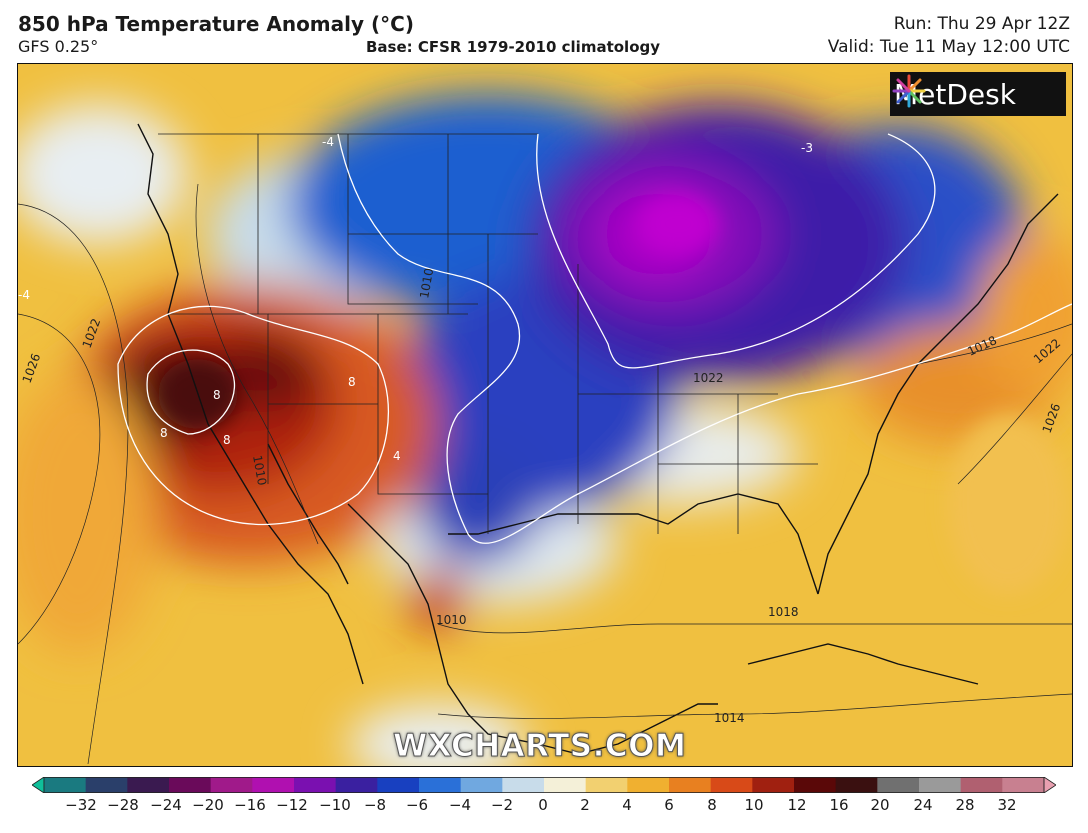 This screenshot has height=833, width=1088. What do you see at coordinates (208, 805) in the screenshot?
I see `colorbar-tick: −20` at bounding box center [208, 805].